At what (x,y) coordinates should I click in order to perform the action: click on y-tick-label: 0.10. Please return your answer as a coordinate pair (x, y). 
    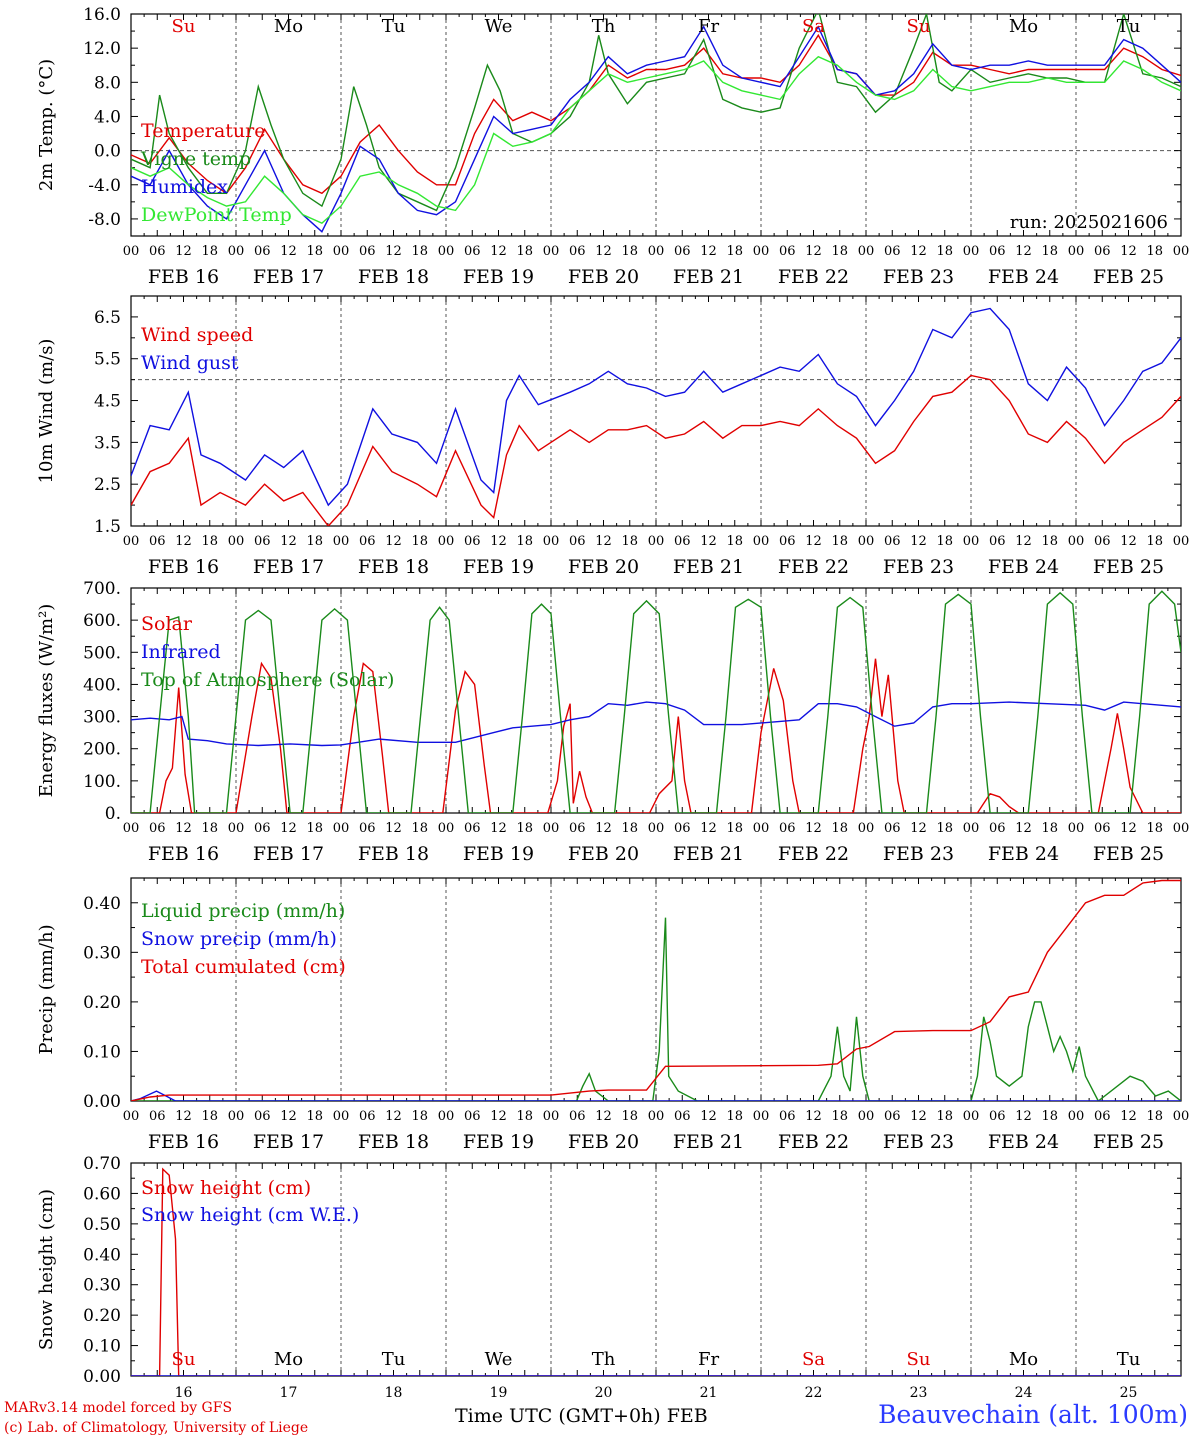
    Looking at the image, I should click on (102, 1347).